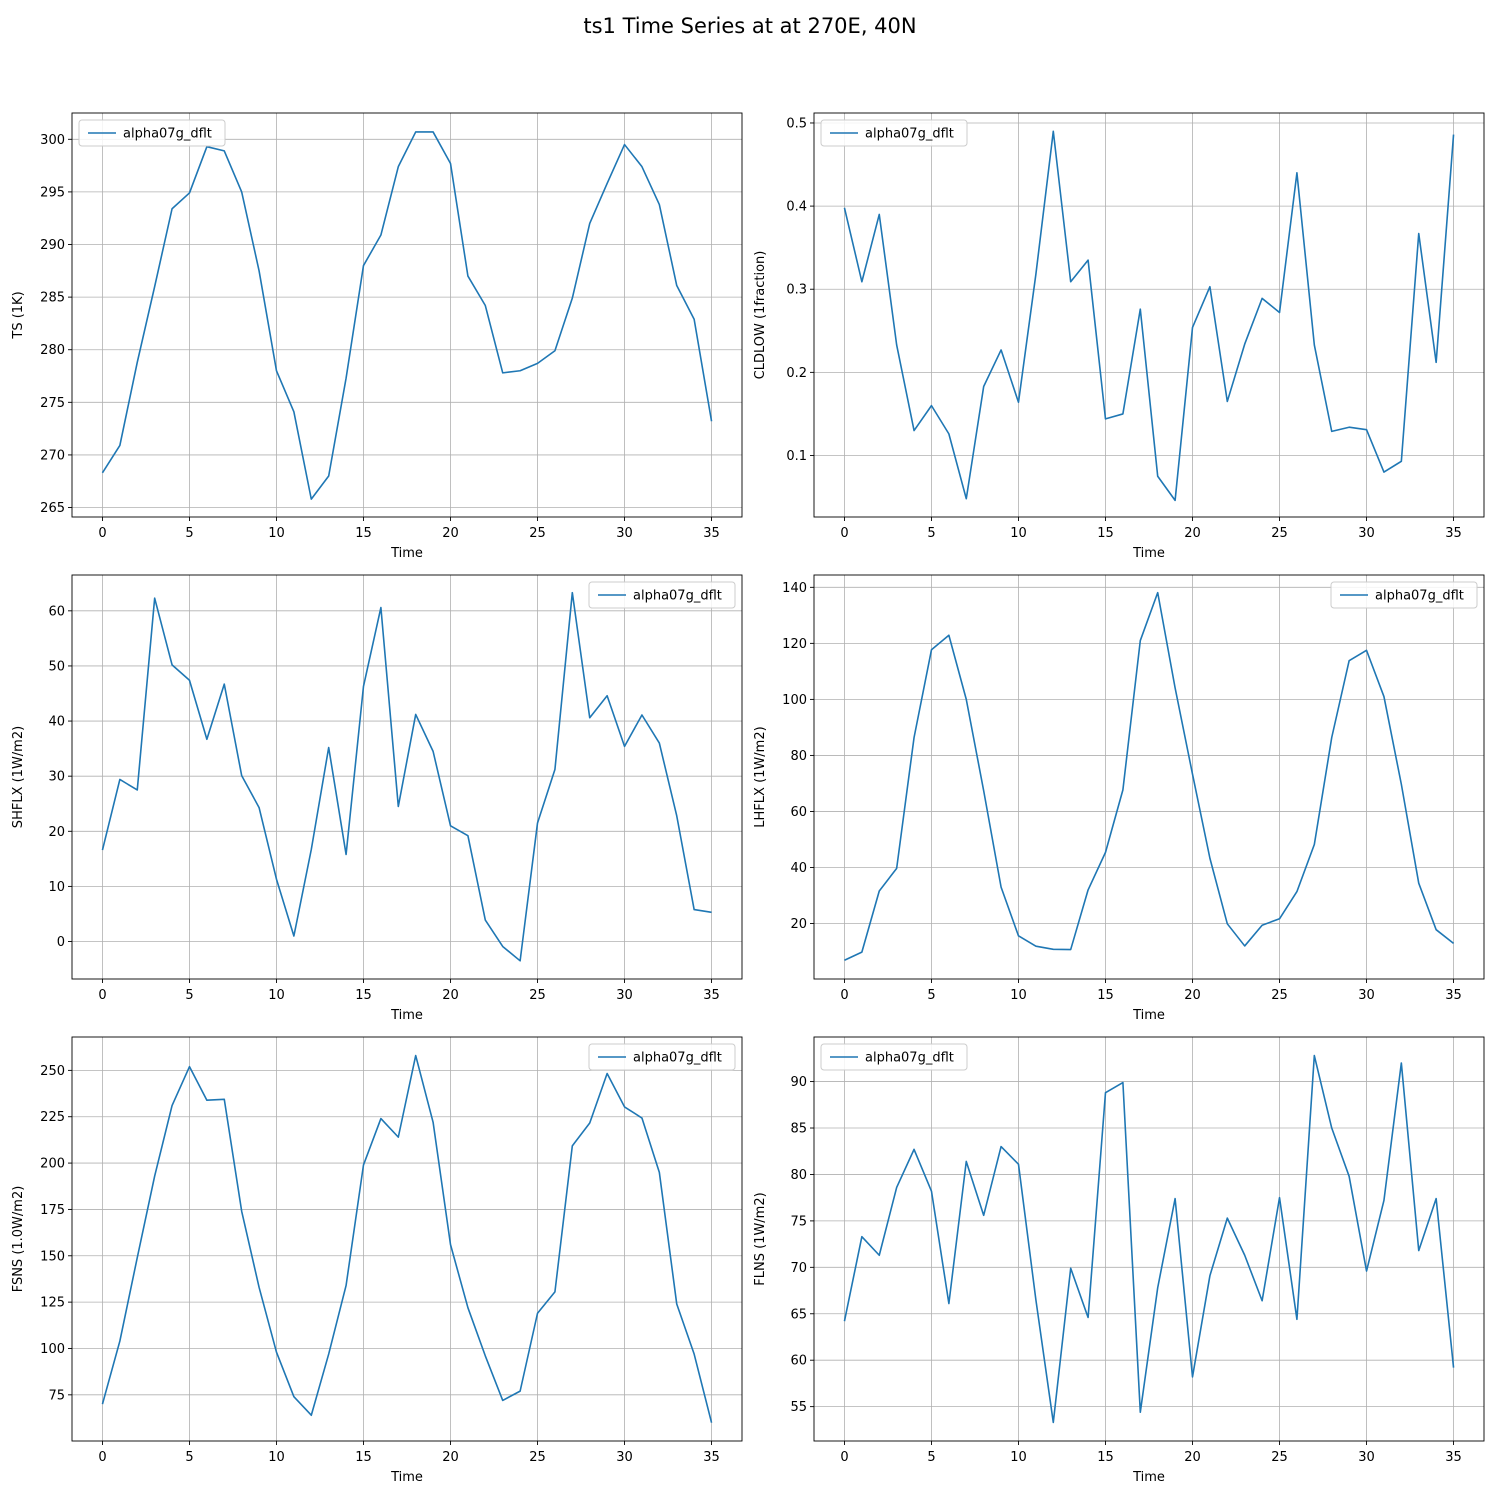  What do you see at coordinates (18, 777) in the screenshot?
I see `y-axis-label: SHFLX (1W/m2)` at bounding box center [18, 777].